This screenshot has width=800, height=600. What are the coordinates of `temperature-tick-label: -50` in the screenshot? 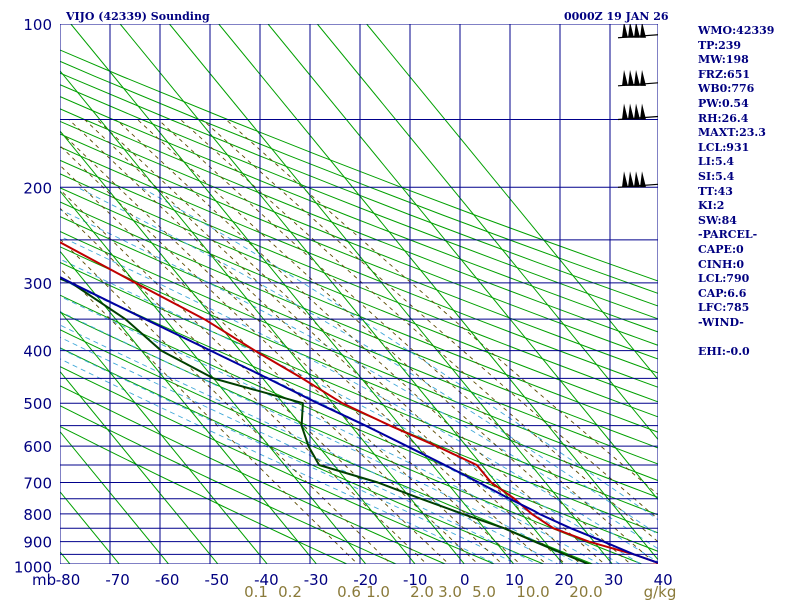 It's located at (217, 580).